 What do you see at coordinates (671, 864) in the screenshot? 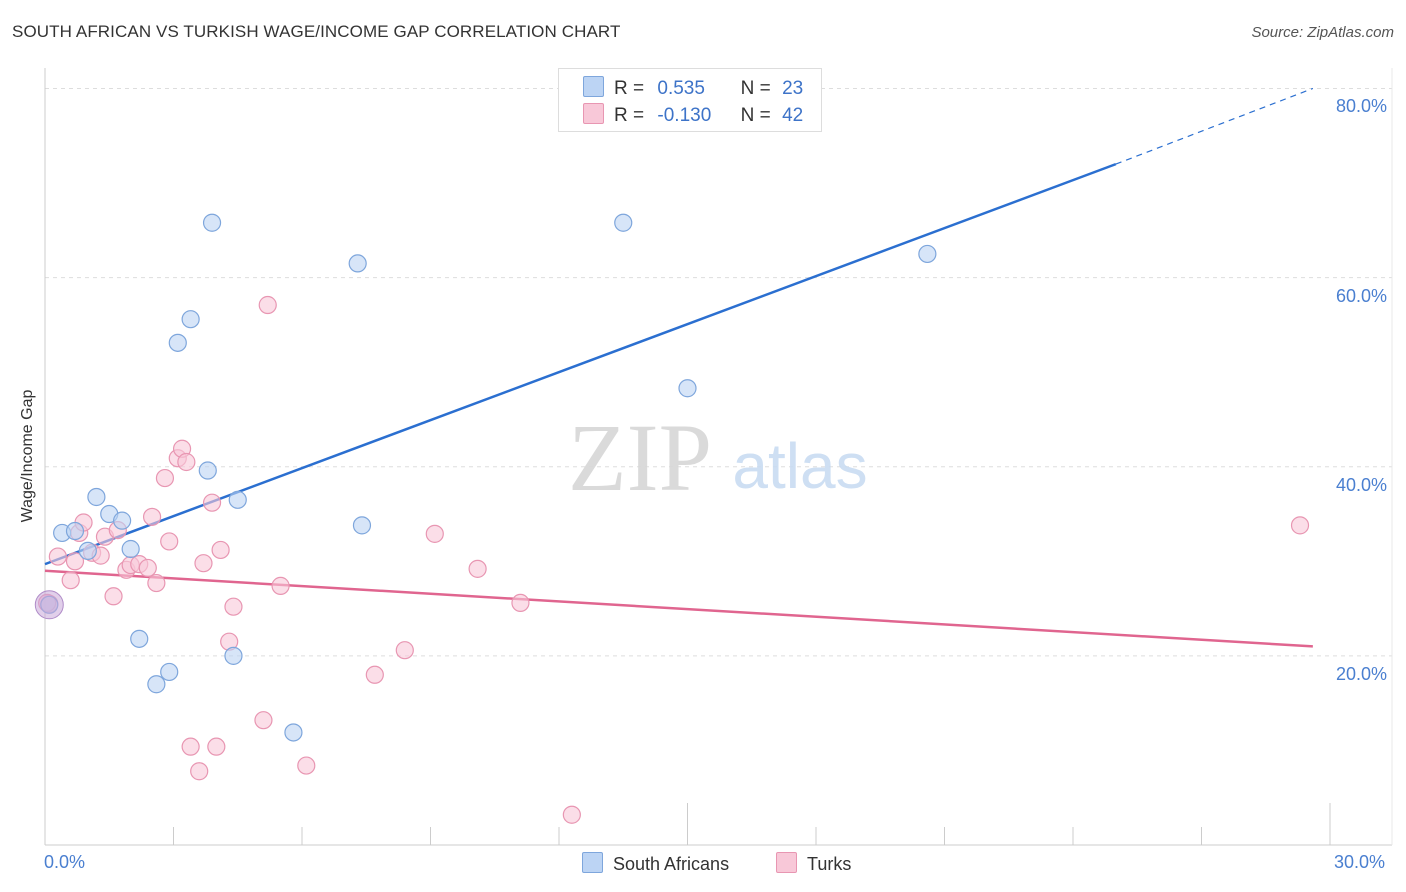
I see `legend-label: South Africans` at bounding box center [671, 864].